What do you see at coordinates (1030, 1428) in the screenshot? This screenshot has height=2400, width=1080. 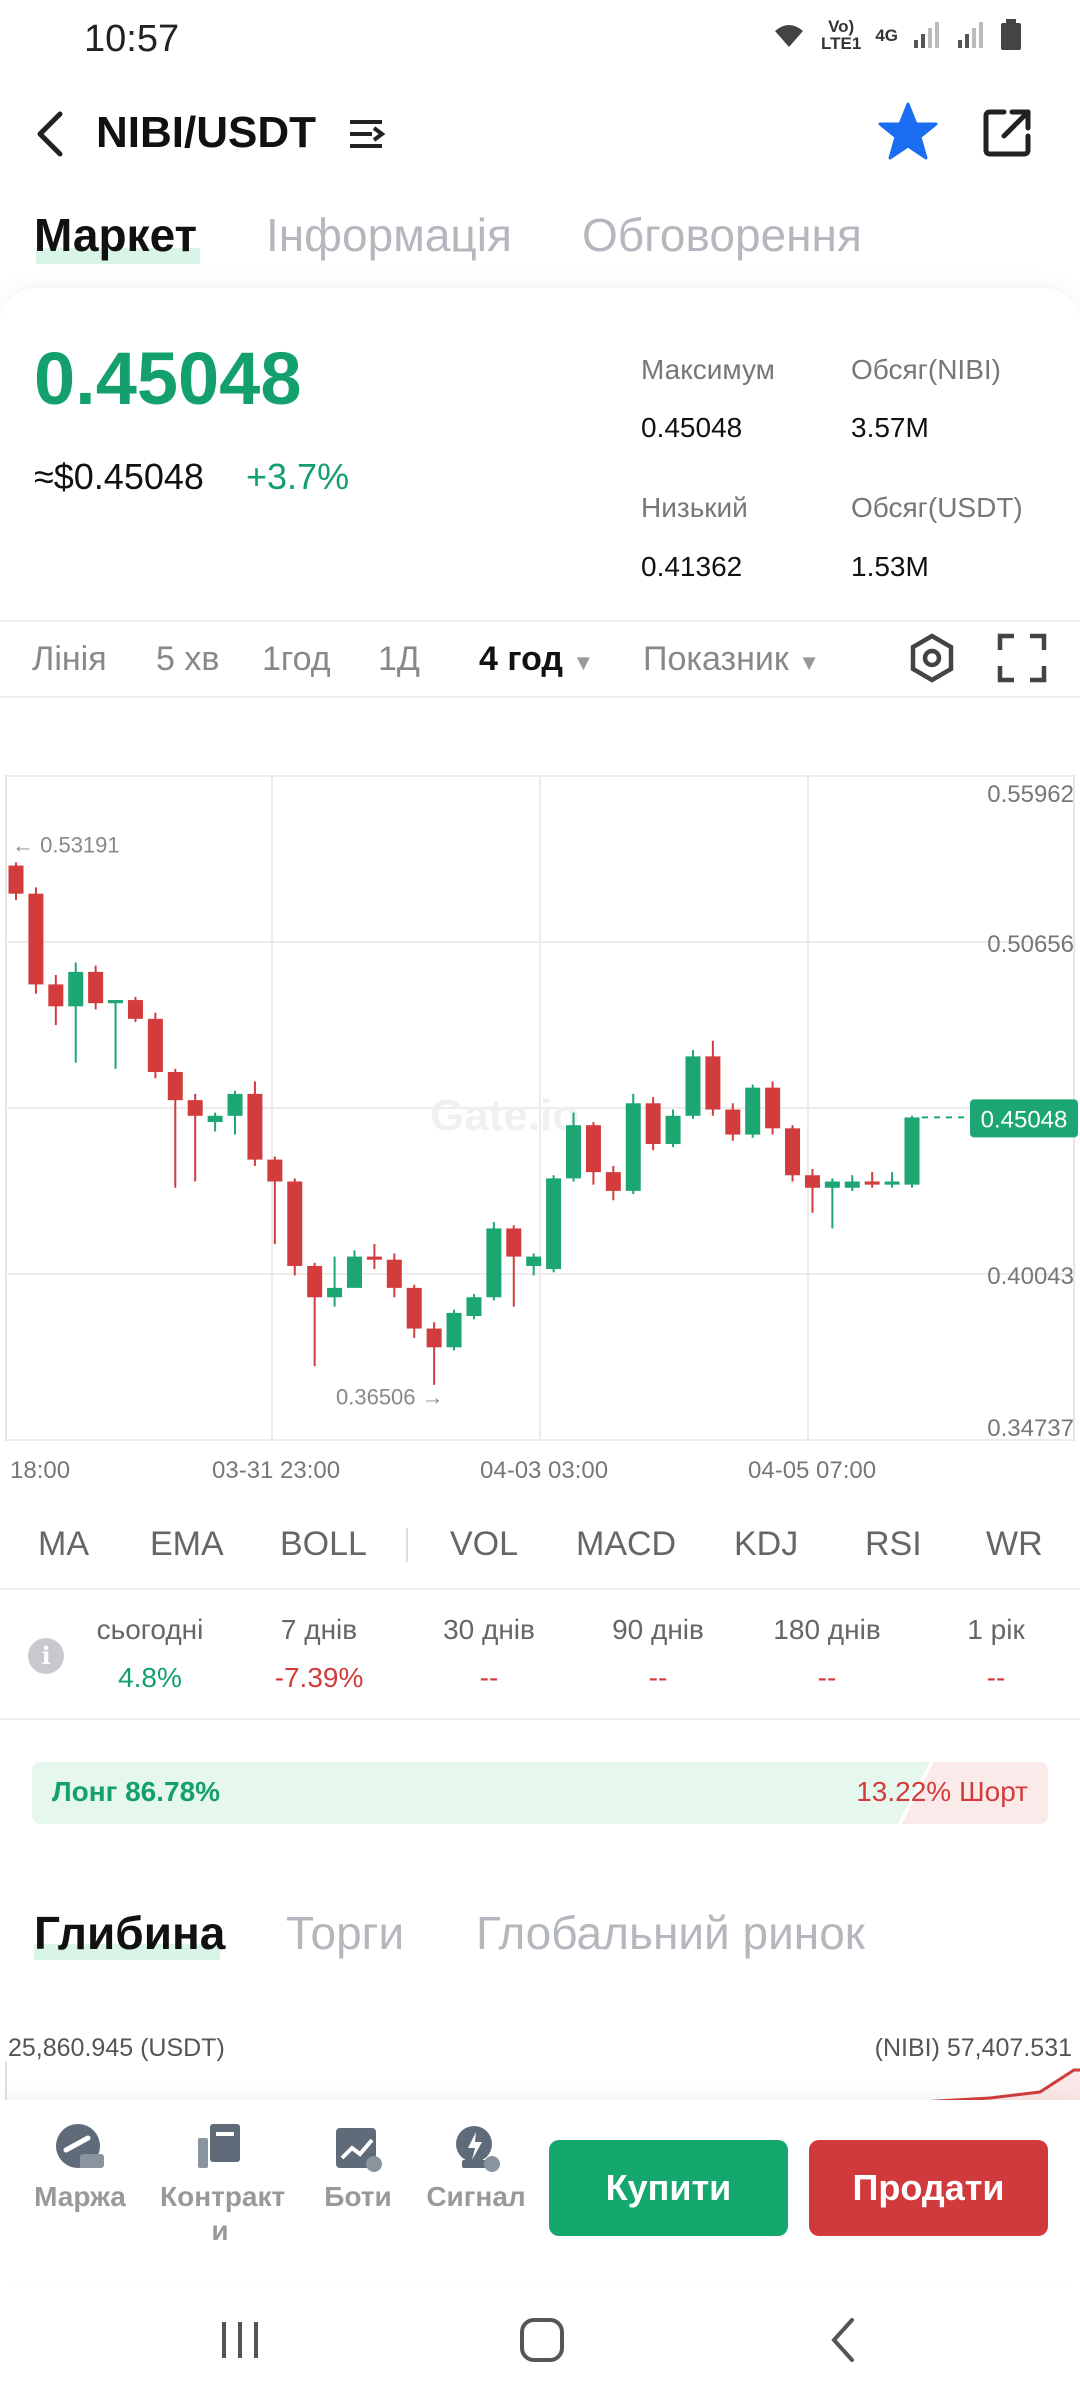 I see `y-tick-label: 0.34737` at bounding box center [1030, 1428].